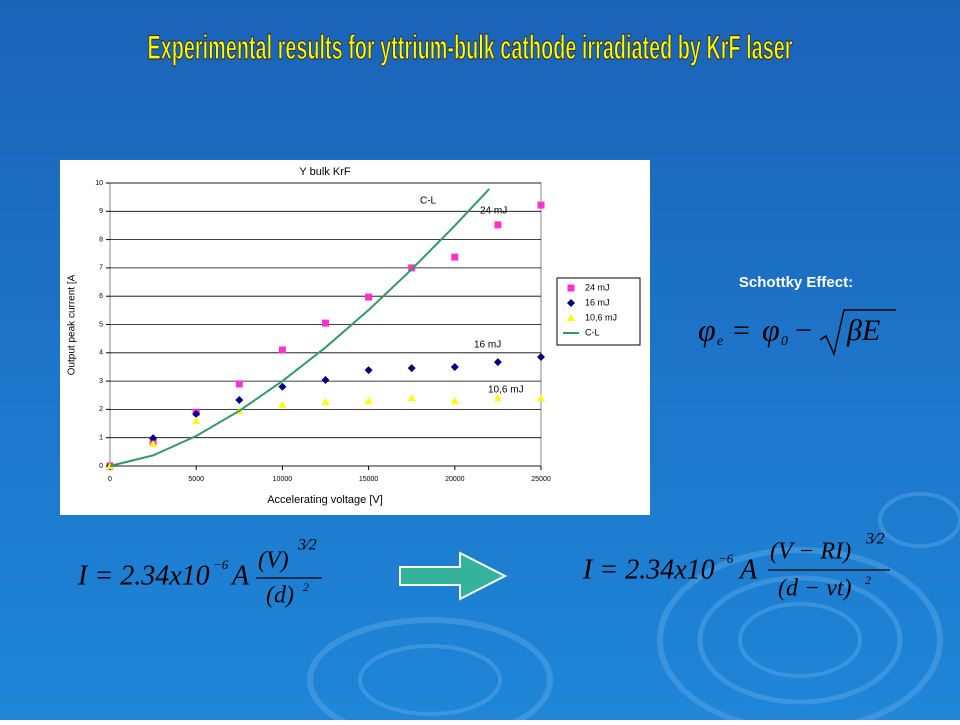  What do you see at coordinates (803, 330) in the screenshot?
I see `formula-part: −` at bounding box center [803, 330].